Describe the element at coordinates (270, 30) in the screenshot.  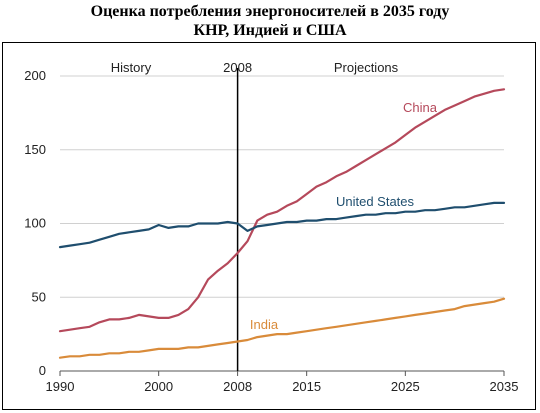
I see `chart-title-line-2: КНР, Индией и США` at that location.